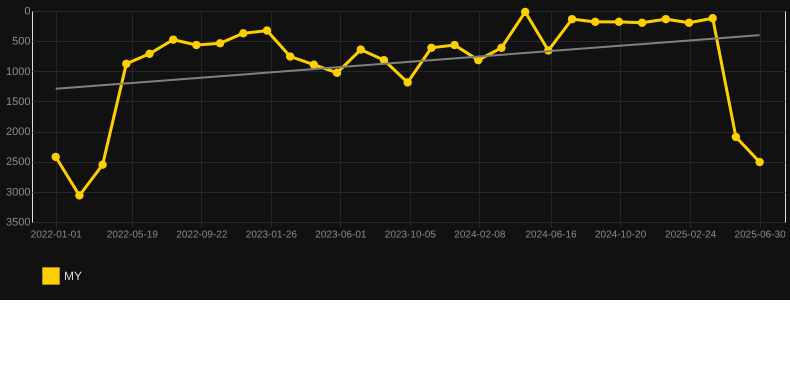 This screenshot has width=790, height=384. Describe the element at coordinates (691, 235) in the screenshot. I see `x-tick-label: 2025-02-24` at that location.